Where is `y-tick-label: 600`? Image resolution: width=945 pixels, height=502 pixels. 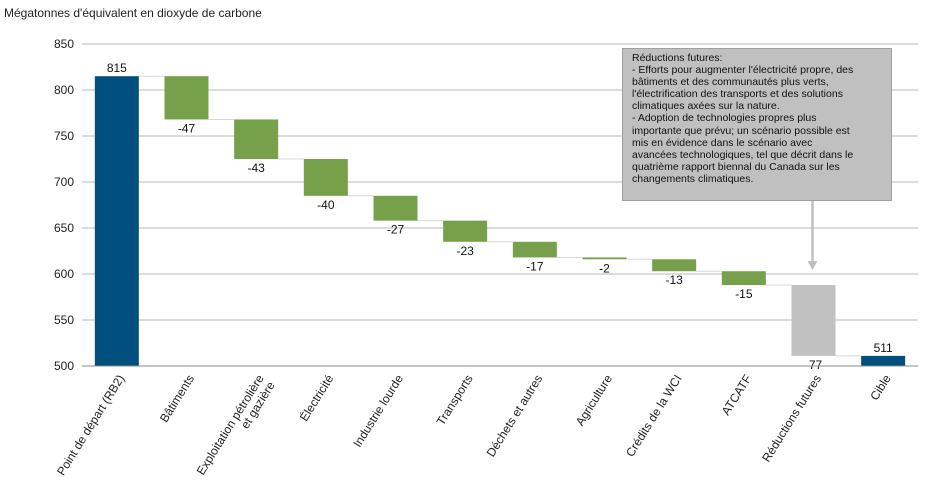
y-tick-label: 600 is located at coordinates (64, 274).